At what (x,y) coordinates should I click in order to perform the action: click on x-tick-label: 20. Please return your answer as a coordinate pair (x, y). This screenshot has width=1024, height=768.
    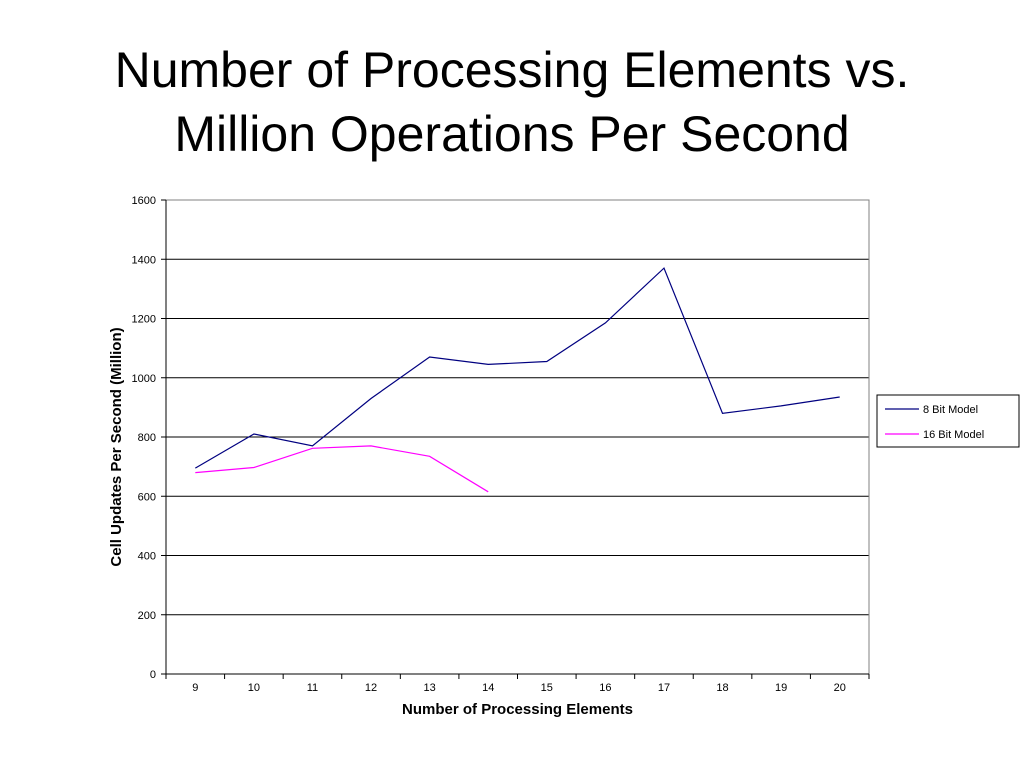
    Looking at the image, I should click on (840, 688).